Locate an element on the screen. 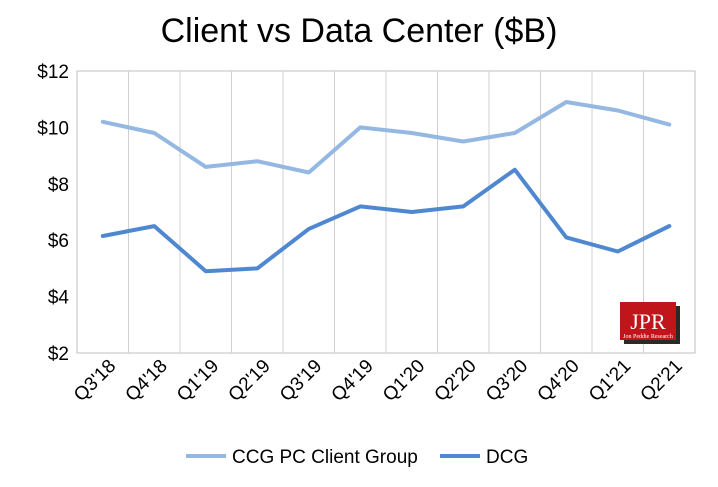  legend: CCG PC Client Group DCG is located at coordinates (357, 457).